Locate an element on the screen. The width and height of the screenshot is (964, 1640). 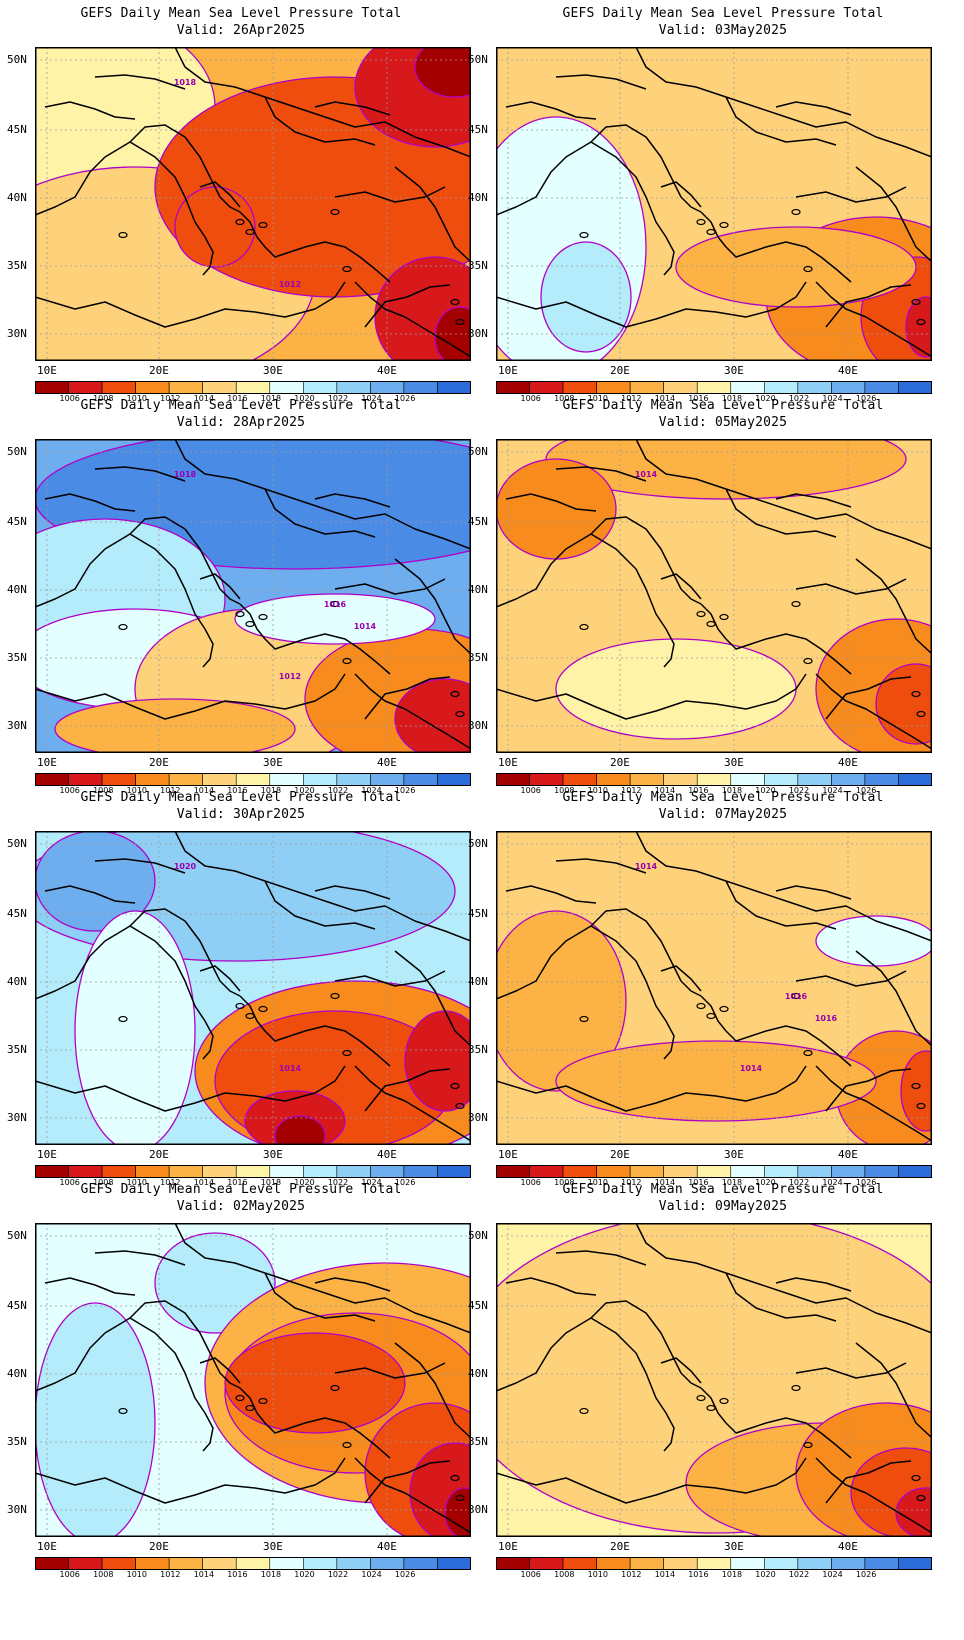
map-svg: 1014 is located at coordinates (714, 596).